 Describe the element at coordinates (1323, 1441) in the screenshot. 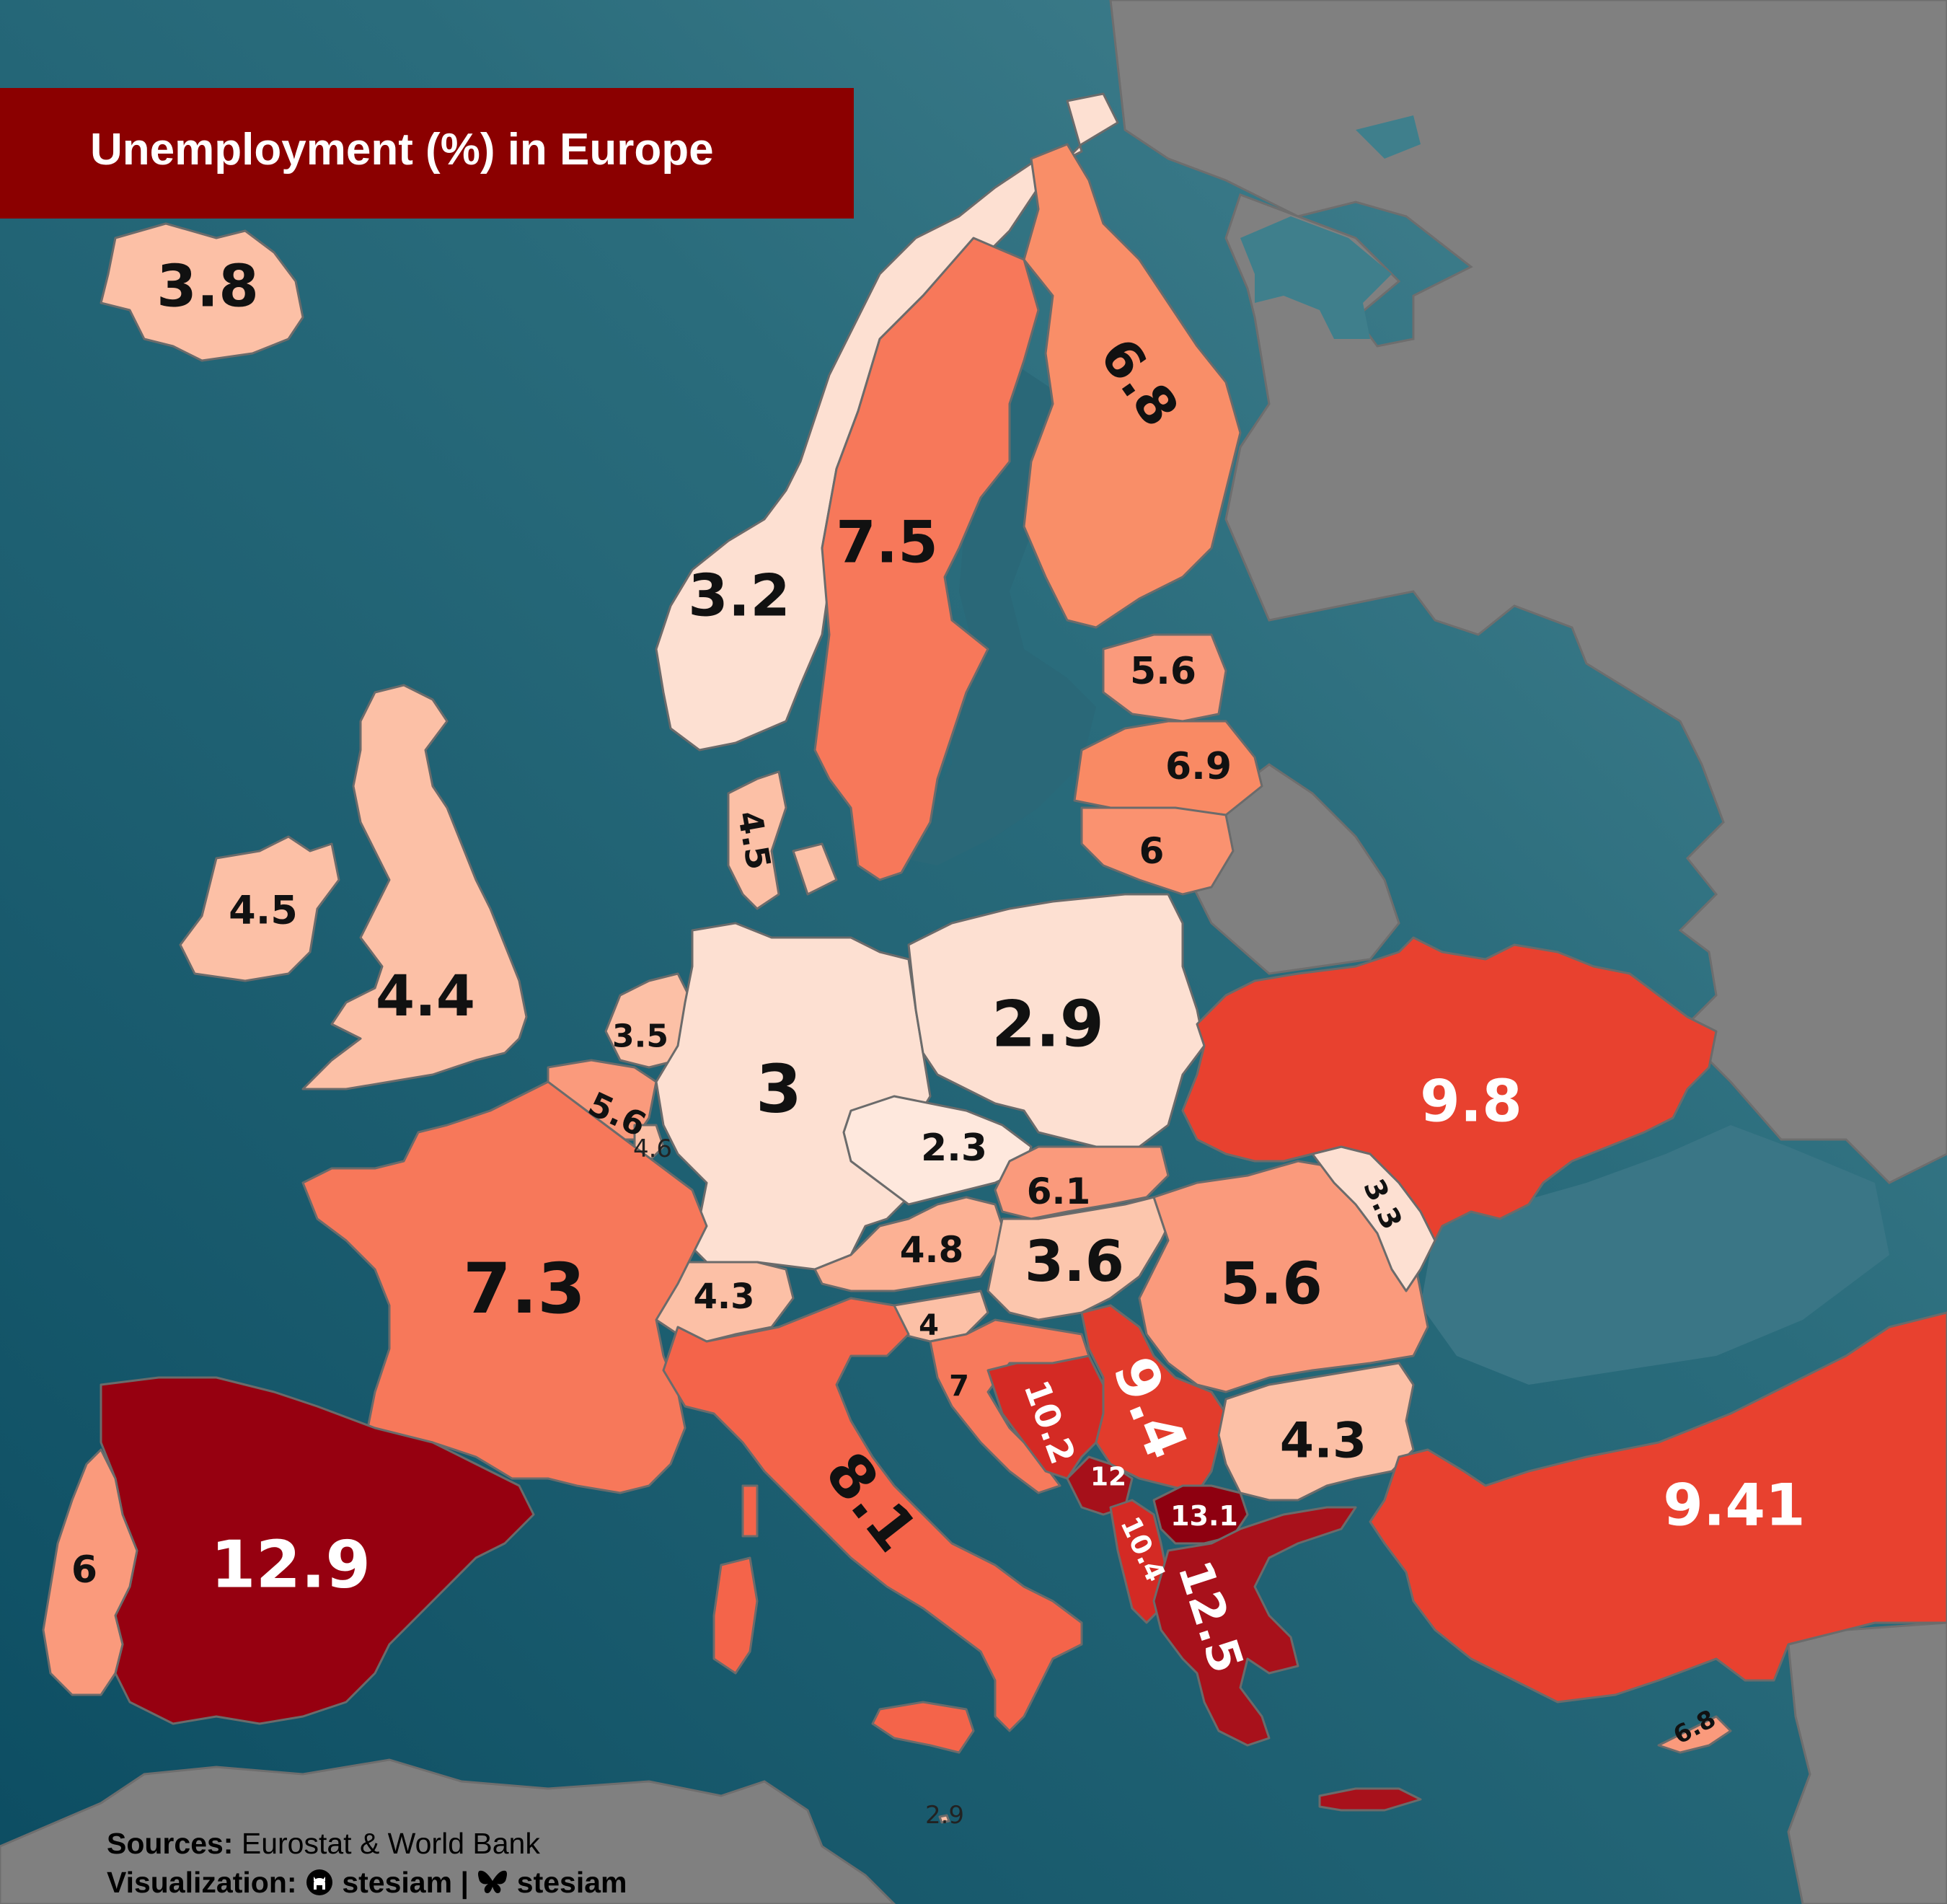

I see `label-bulgaria: 4.3` at that location.